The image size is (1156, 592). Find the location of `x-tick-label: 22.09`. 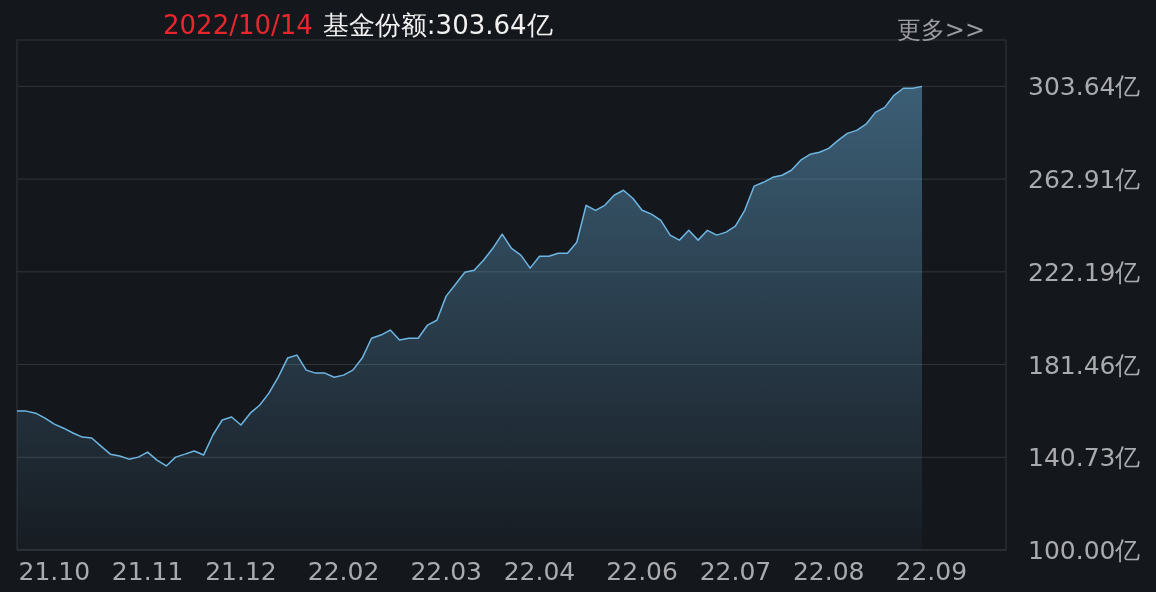

x-tick-label: 22.09 is located at coordinates (931, 571).